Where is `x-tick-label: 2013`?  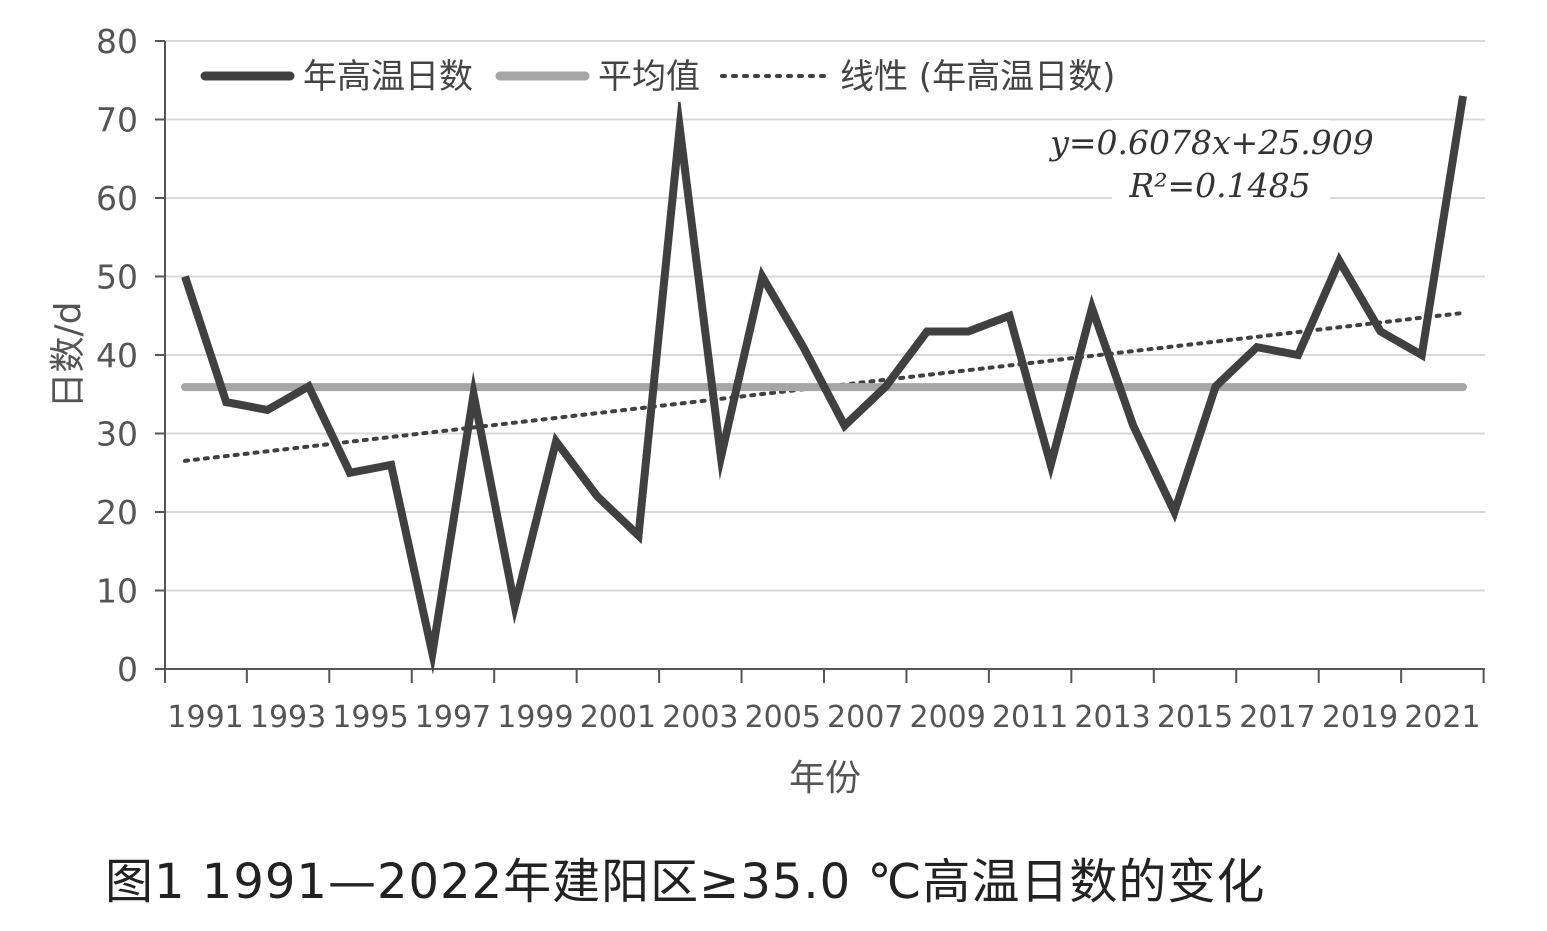
x-tick-label: 2013 is located at coordinates (1112, 717).